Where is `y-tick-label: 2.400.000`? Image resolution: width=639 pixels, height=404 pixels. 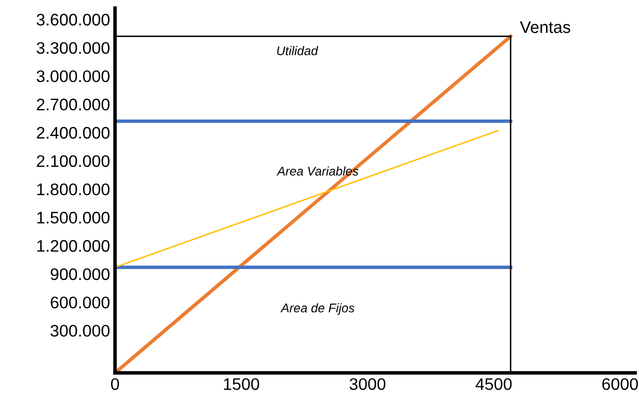 y-tick-label: 2.400.000 is located at coordinates (73, 132).